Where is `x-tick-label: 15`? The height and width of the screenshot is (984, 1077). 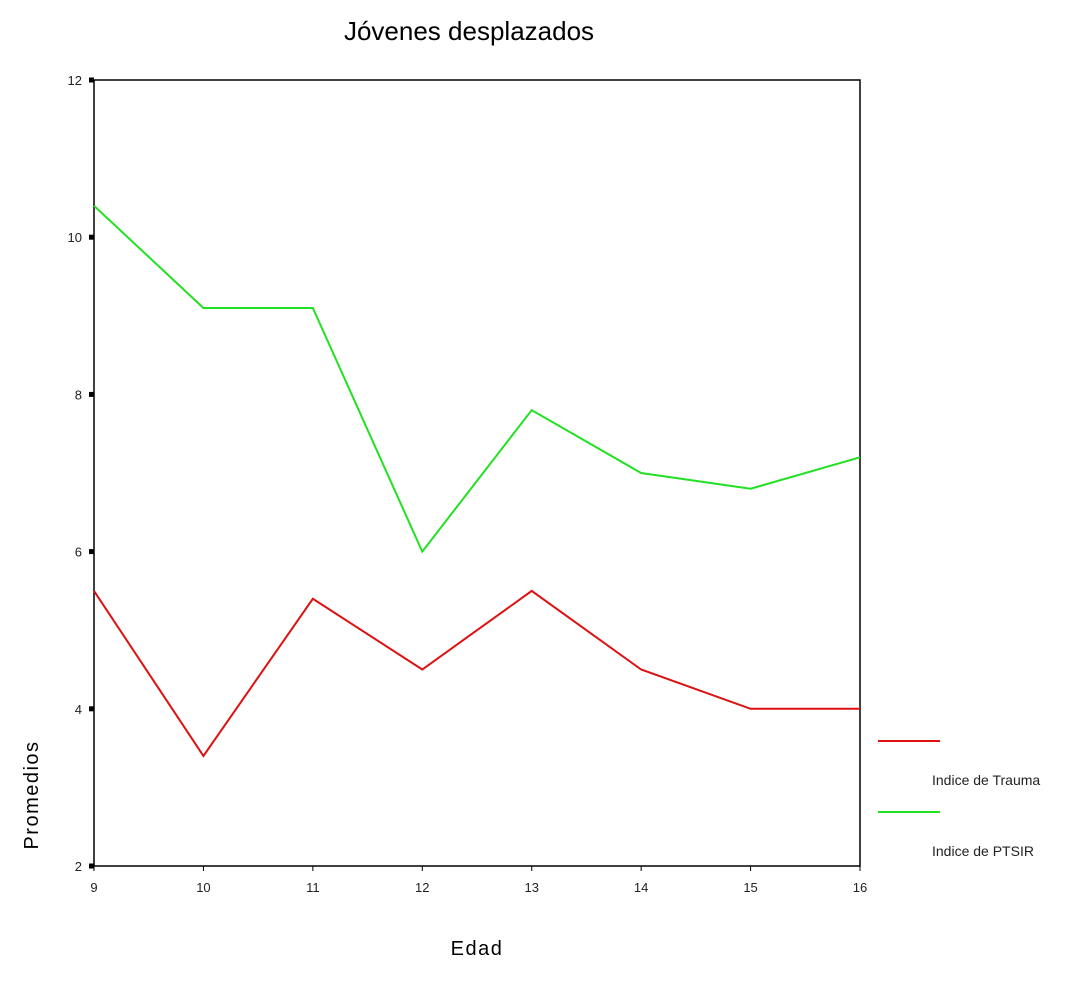
x-tick-label: 15 is located at coordinates (750, 887).